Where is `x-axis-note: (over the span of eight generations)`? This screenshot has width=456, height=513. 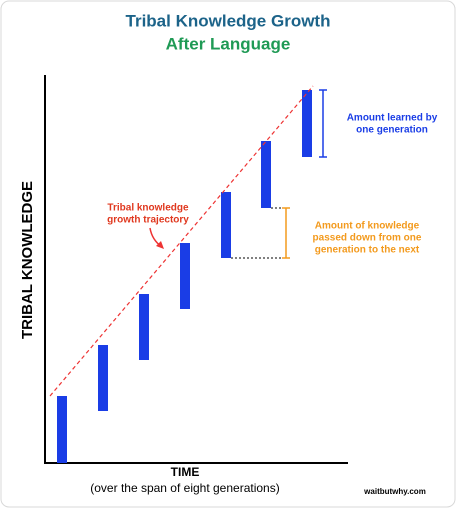 x-axis-note: (over the span of eight generations) is located at coordinates (184, 488).